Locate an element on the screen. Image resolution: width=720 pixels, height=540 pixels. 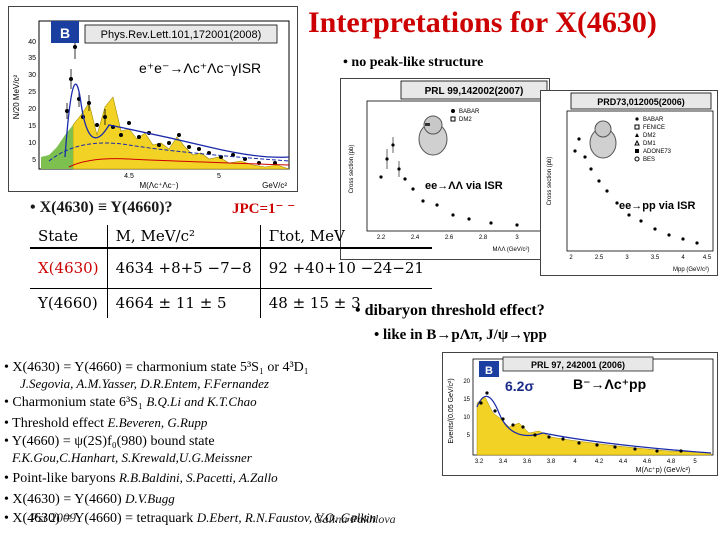
item6-text: • X(4630) = Y(4660) is located at coordinates (63, 499).